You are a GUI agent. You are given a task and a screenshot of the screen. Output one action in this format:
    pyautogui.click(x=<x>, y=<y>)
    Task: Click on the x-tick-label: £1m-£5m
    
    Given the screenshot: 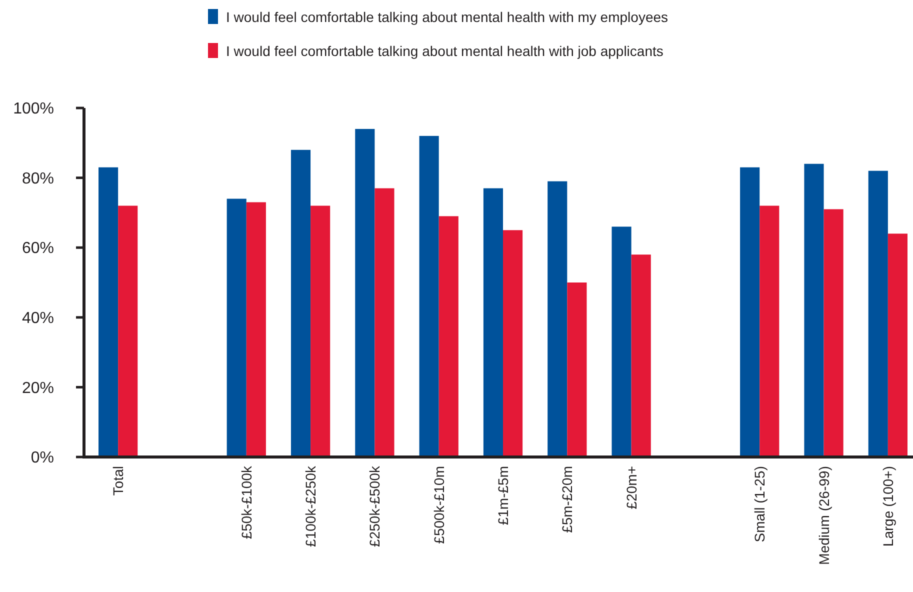 What is the action you would take?
    pyautogui.click(x=503, y=496)
    